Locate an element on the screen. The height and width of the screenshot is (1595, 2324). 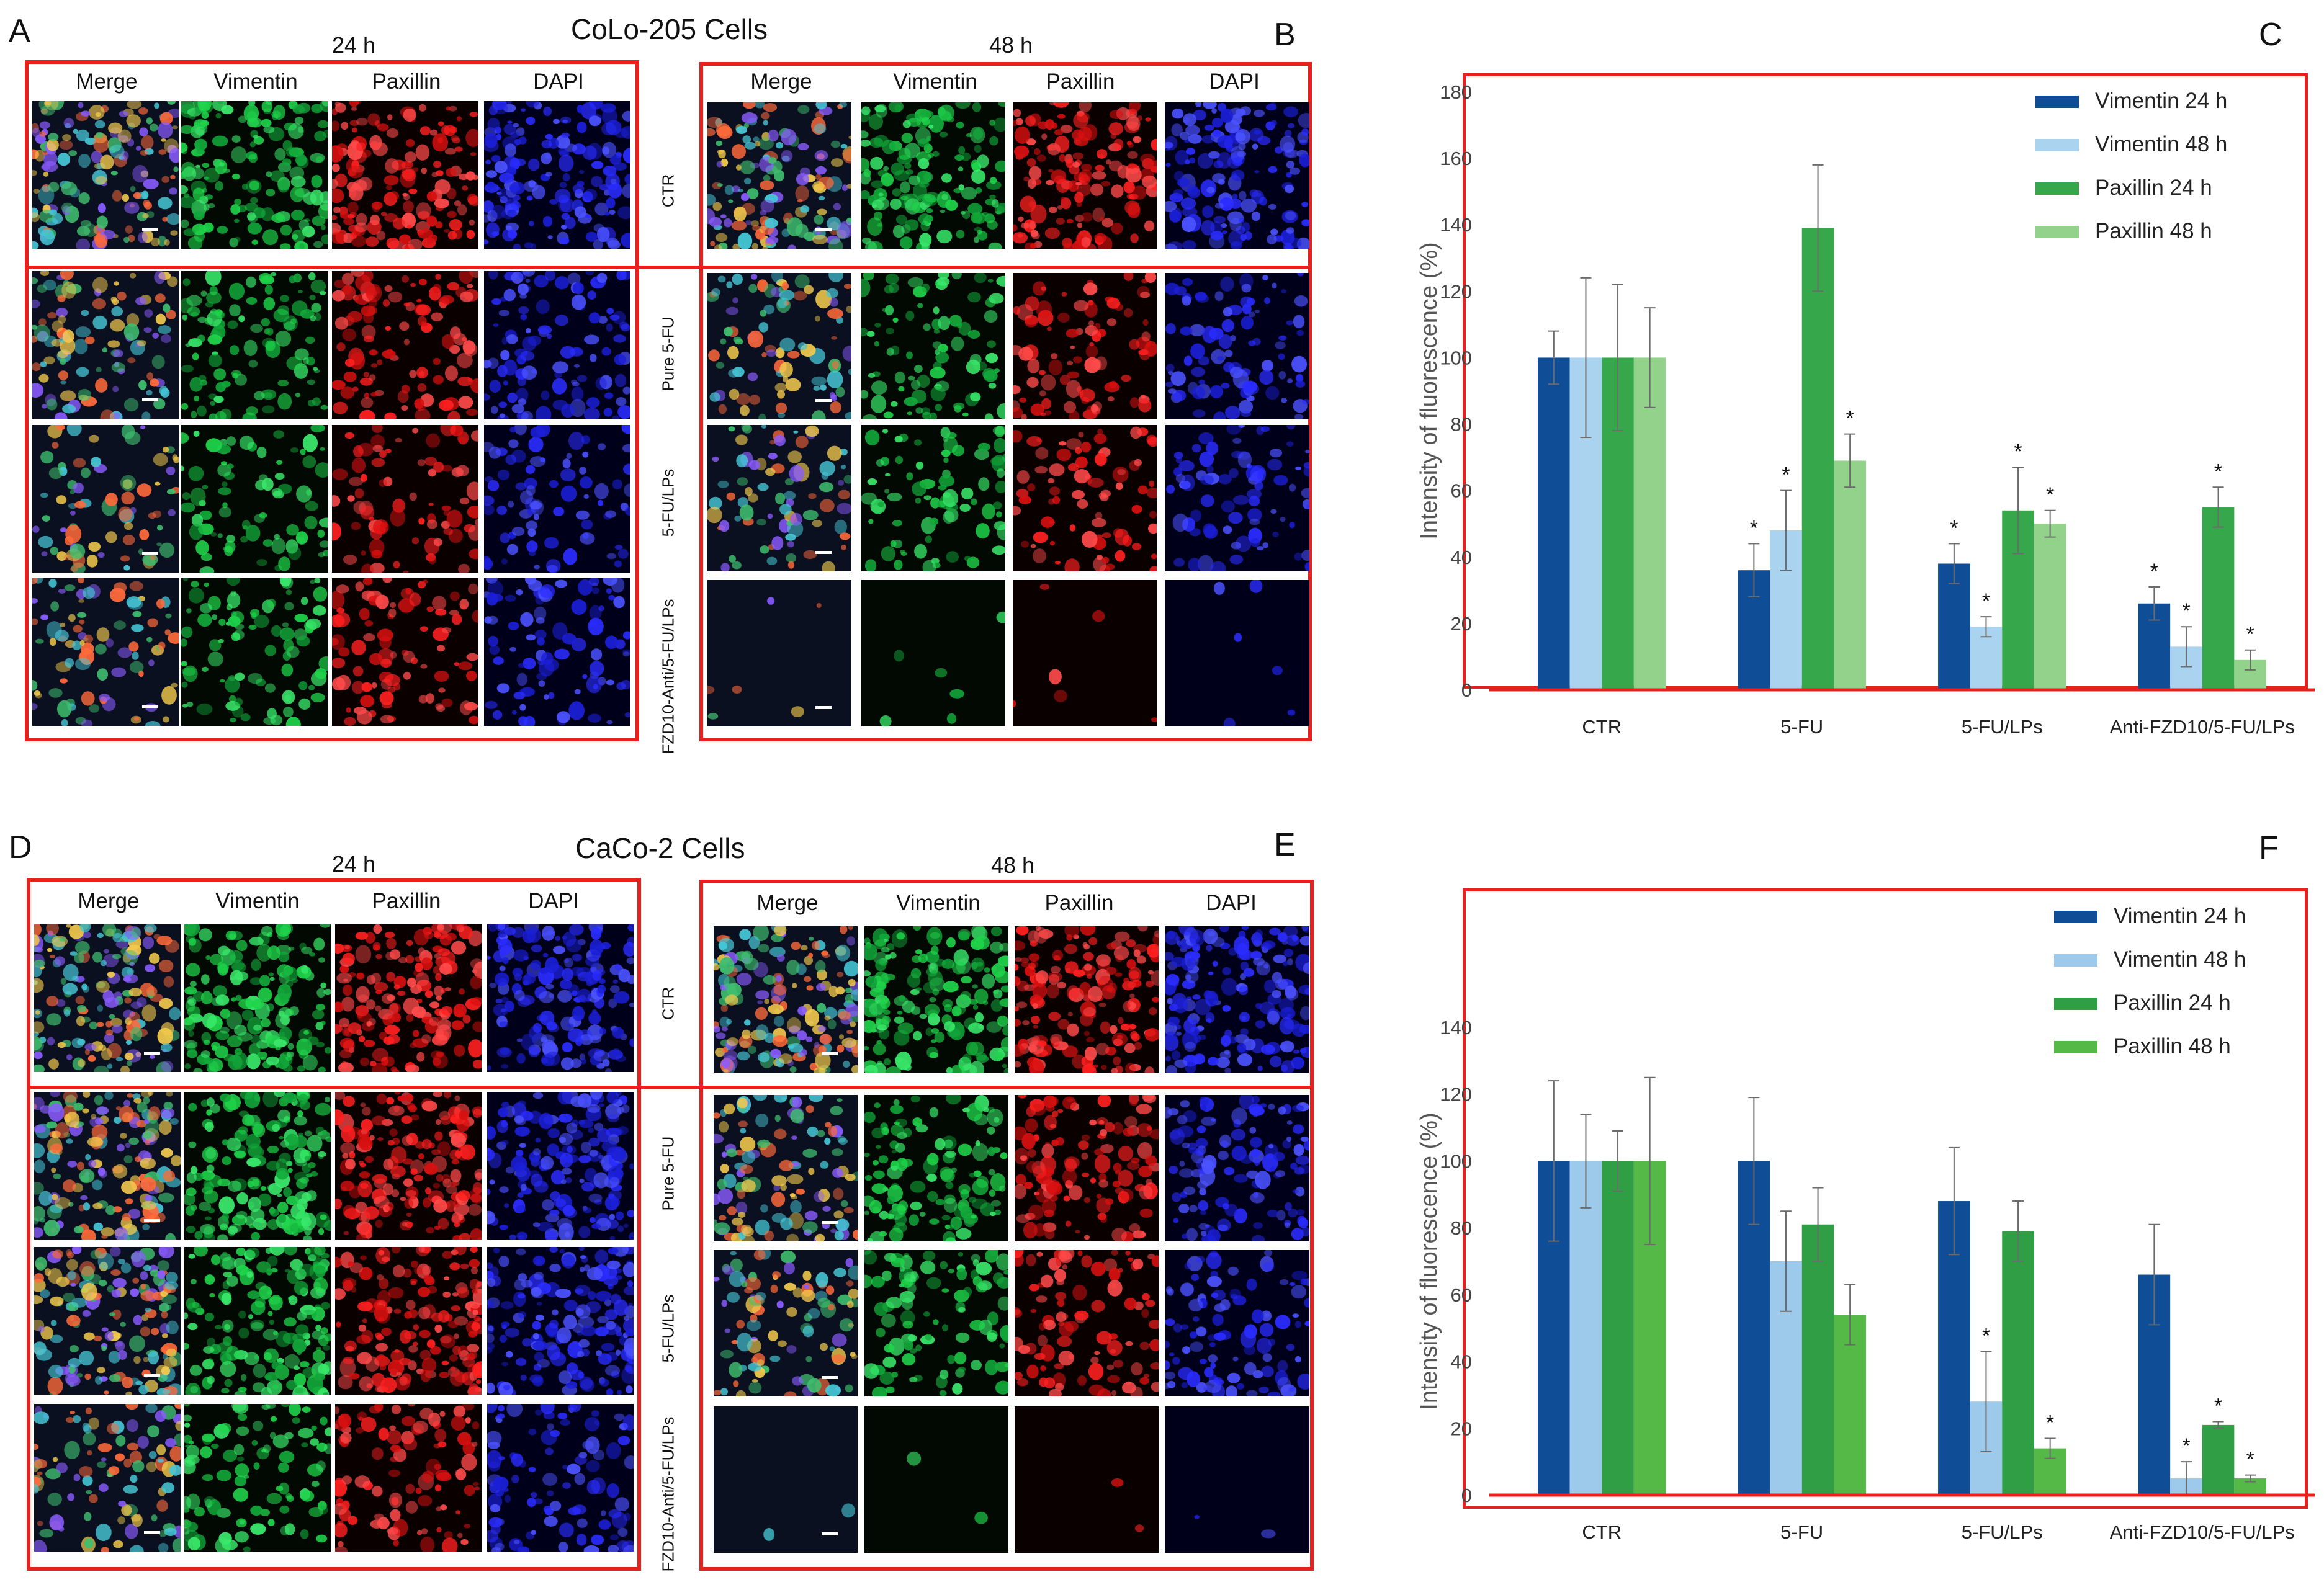
panel-letter-d: D is located at coordinates (20, 847).